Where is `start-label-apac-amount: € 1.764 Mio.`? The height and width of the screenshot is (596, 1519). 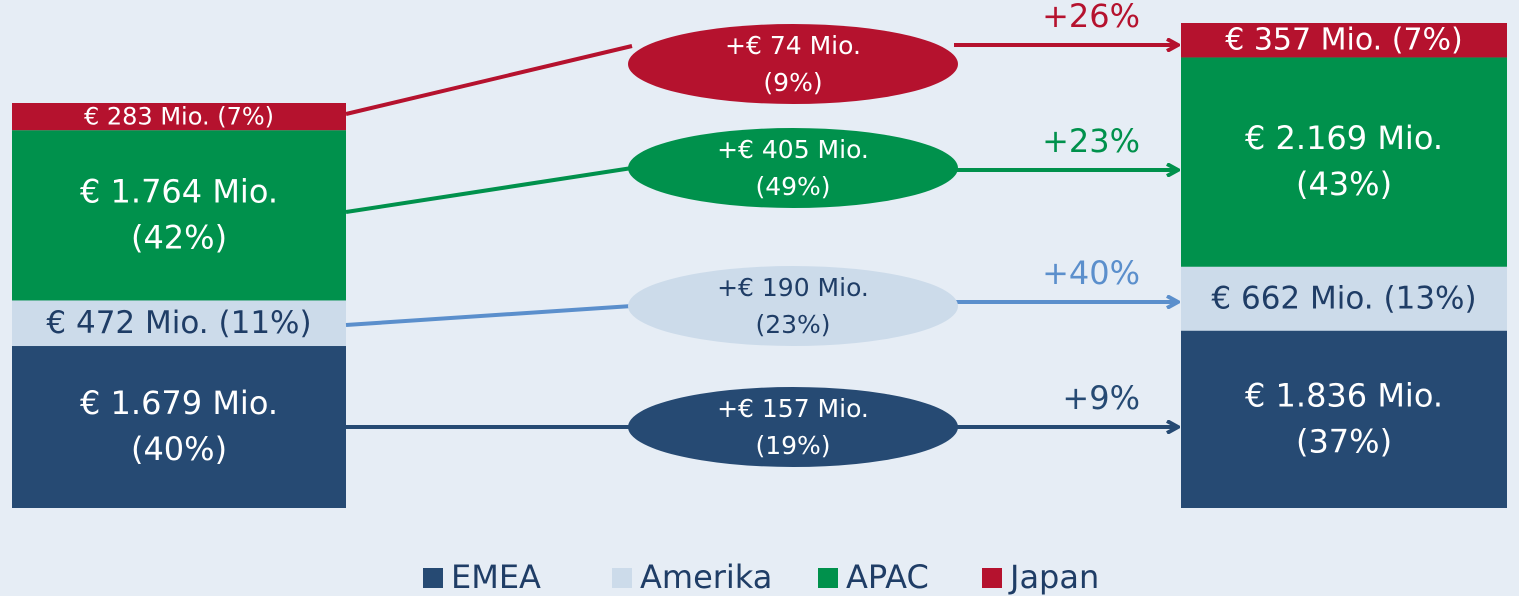
start-label-apac-amount: € 1.764 Mio. is located at coordinates (179, 191).